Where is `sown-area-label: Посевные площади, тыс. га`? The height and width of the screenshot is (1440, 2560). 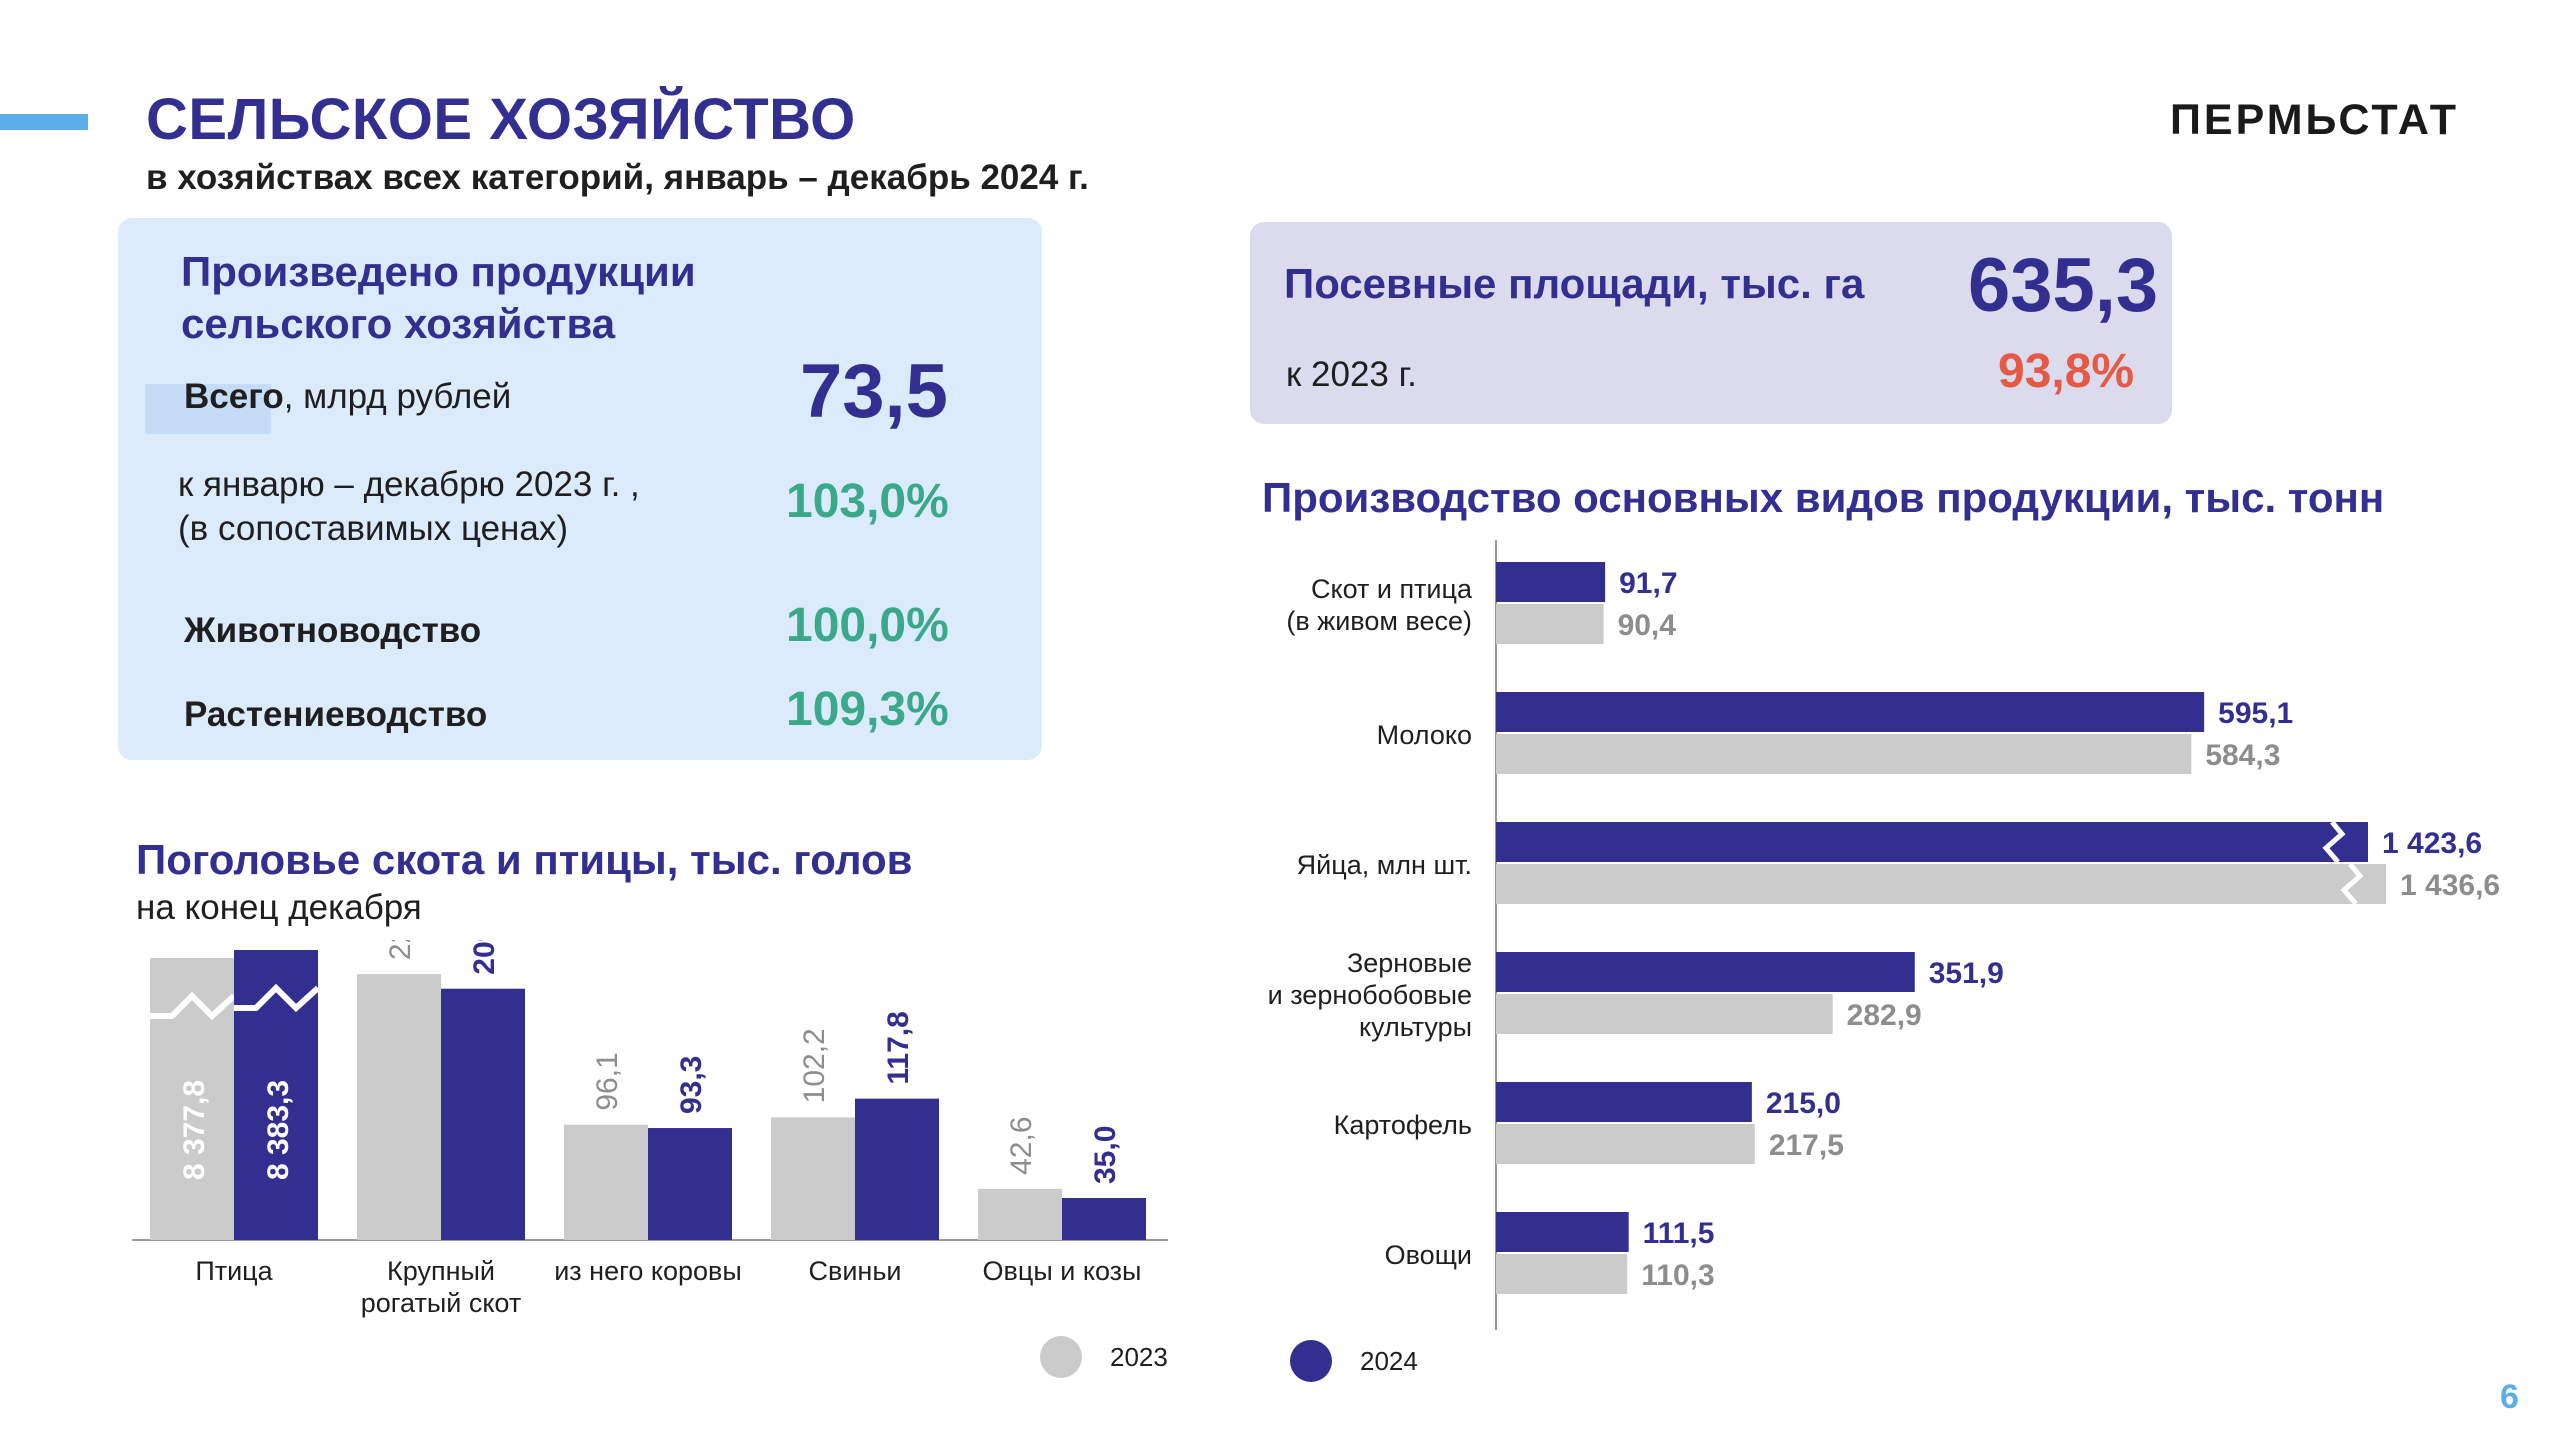
sown-area-label: Посевные площади, тыс. га is located at coordinates (1574, 283).